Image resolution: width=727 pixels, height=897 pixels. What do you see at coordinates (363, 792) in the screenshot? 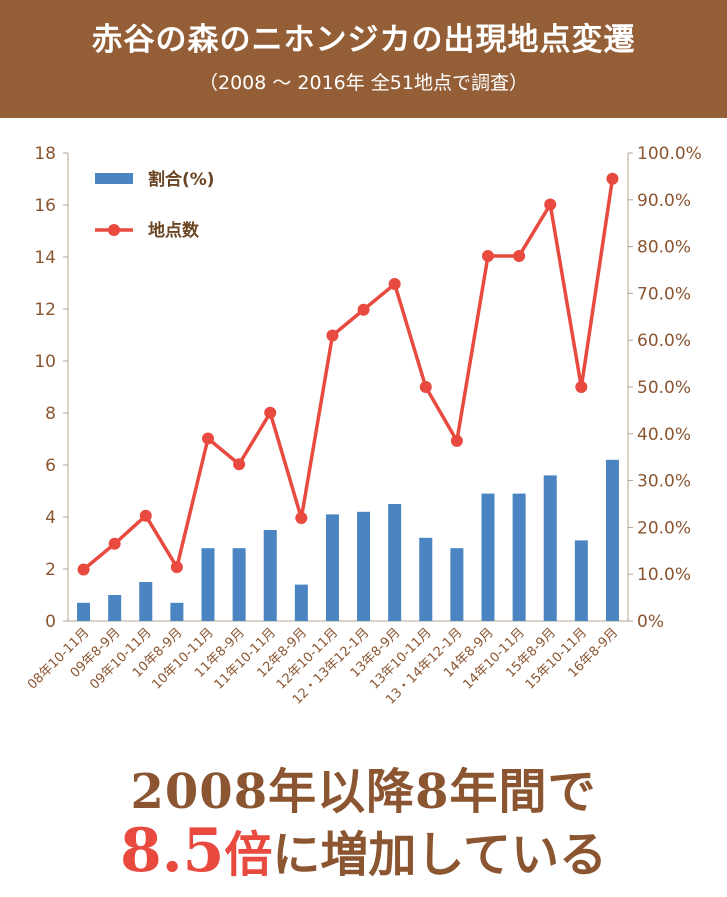
I see `summary-line-1: 2008年以降8年間で` at bounding box center [363, 792].